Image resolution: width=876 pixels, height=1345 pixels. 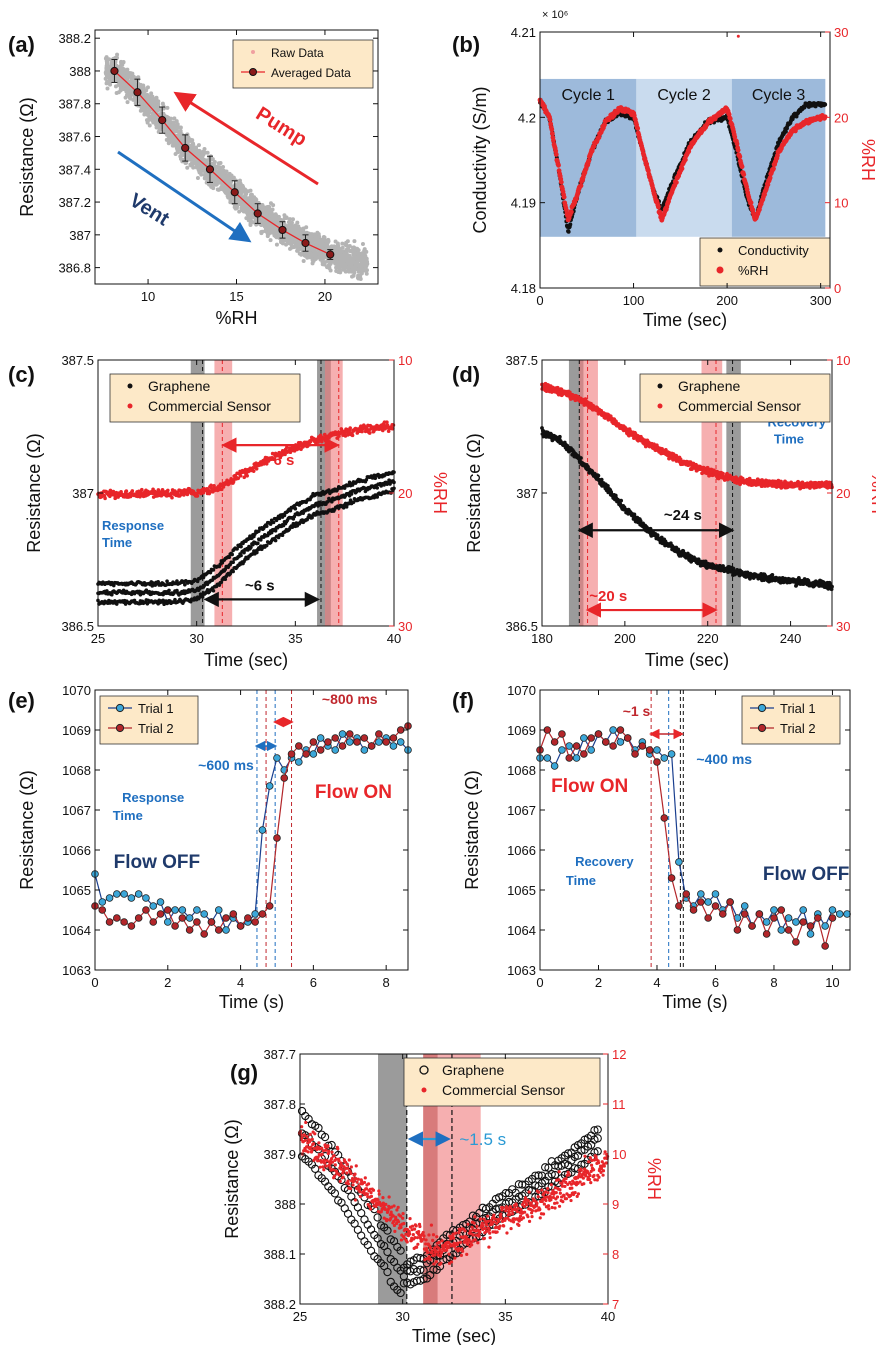 I want to click on cycle-label: Cycle 1, so click(x=587, y=95).